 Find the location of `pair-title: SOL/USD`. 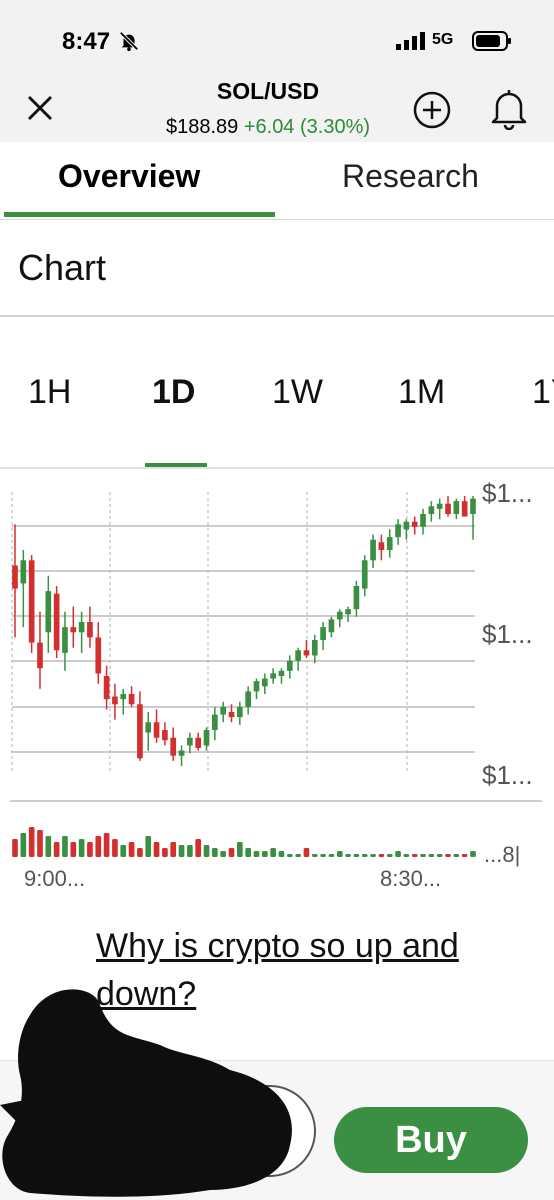

pair-title: SOL/USD is located at coordinates (268, 91).